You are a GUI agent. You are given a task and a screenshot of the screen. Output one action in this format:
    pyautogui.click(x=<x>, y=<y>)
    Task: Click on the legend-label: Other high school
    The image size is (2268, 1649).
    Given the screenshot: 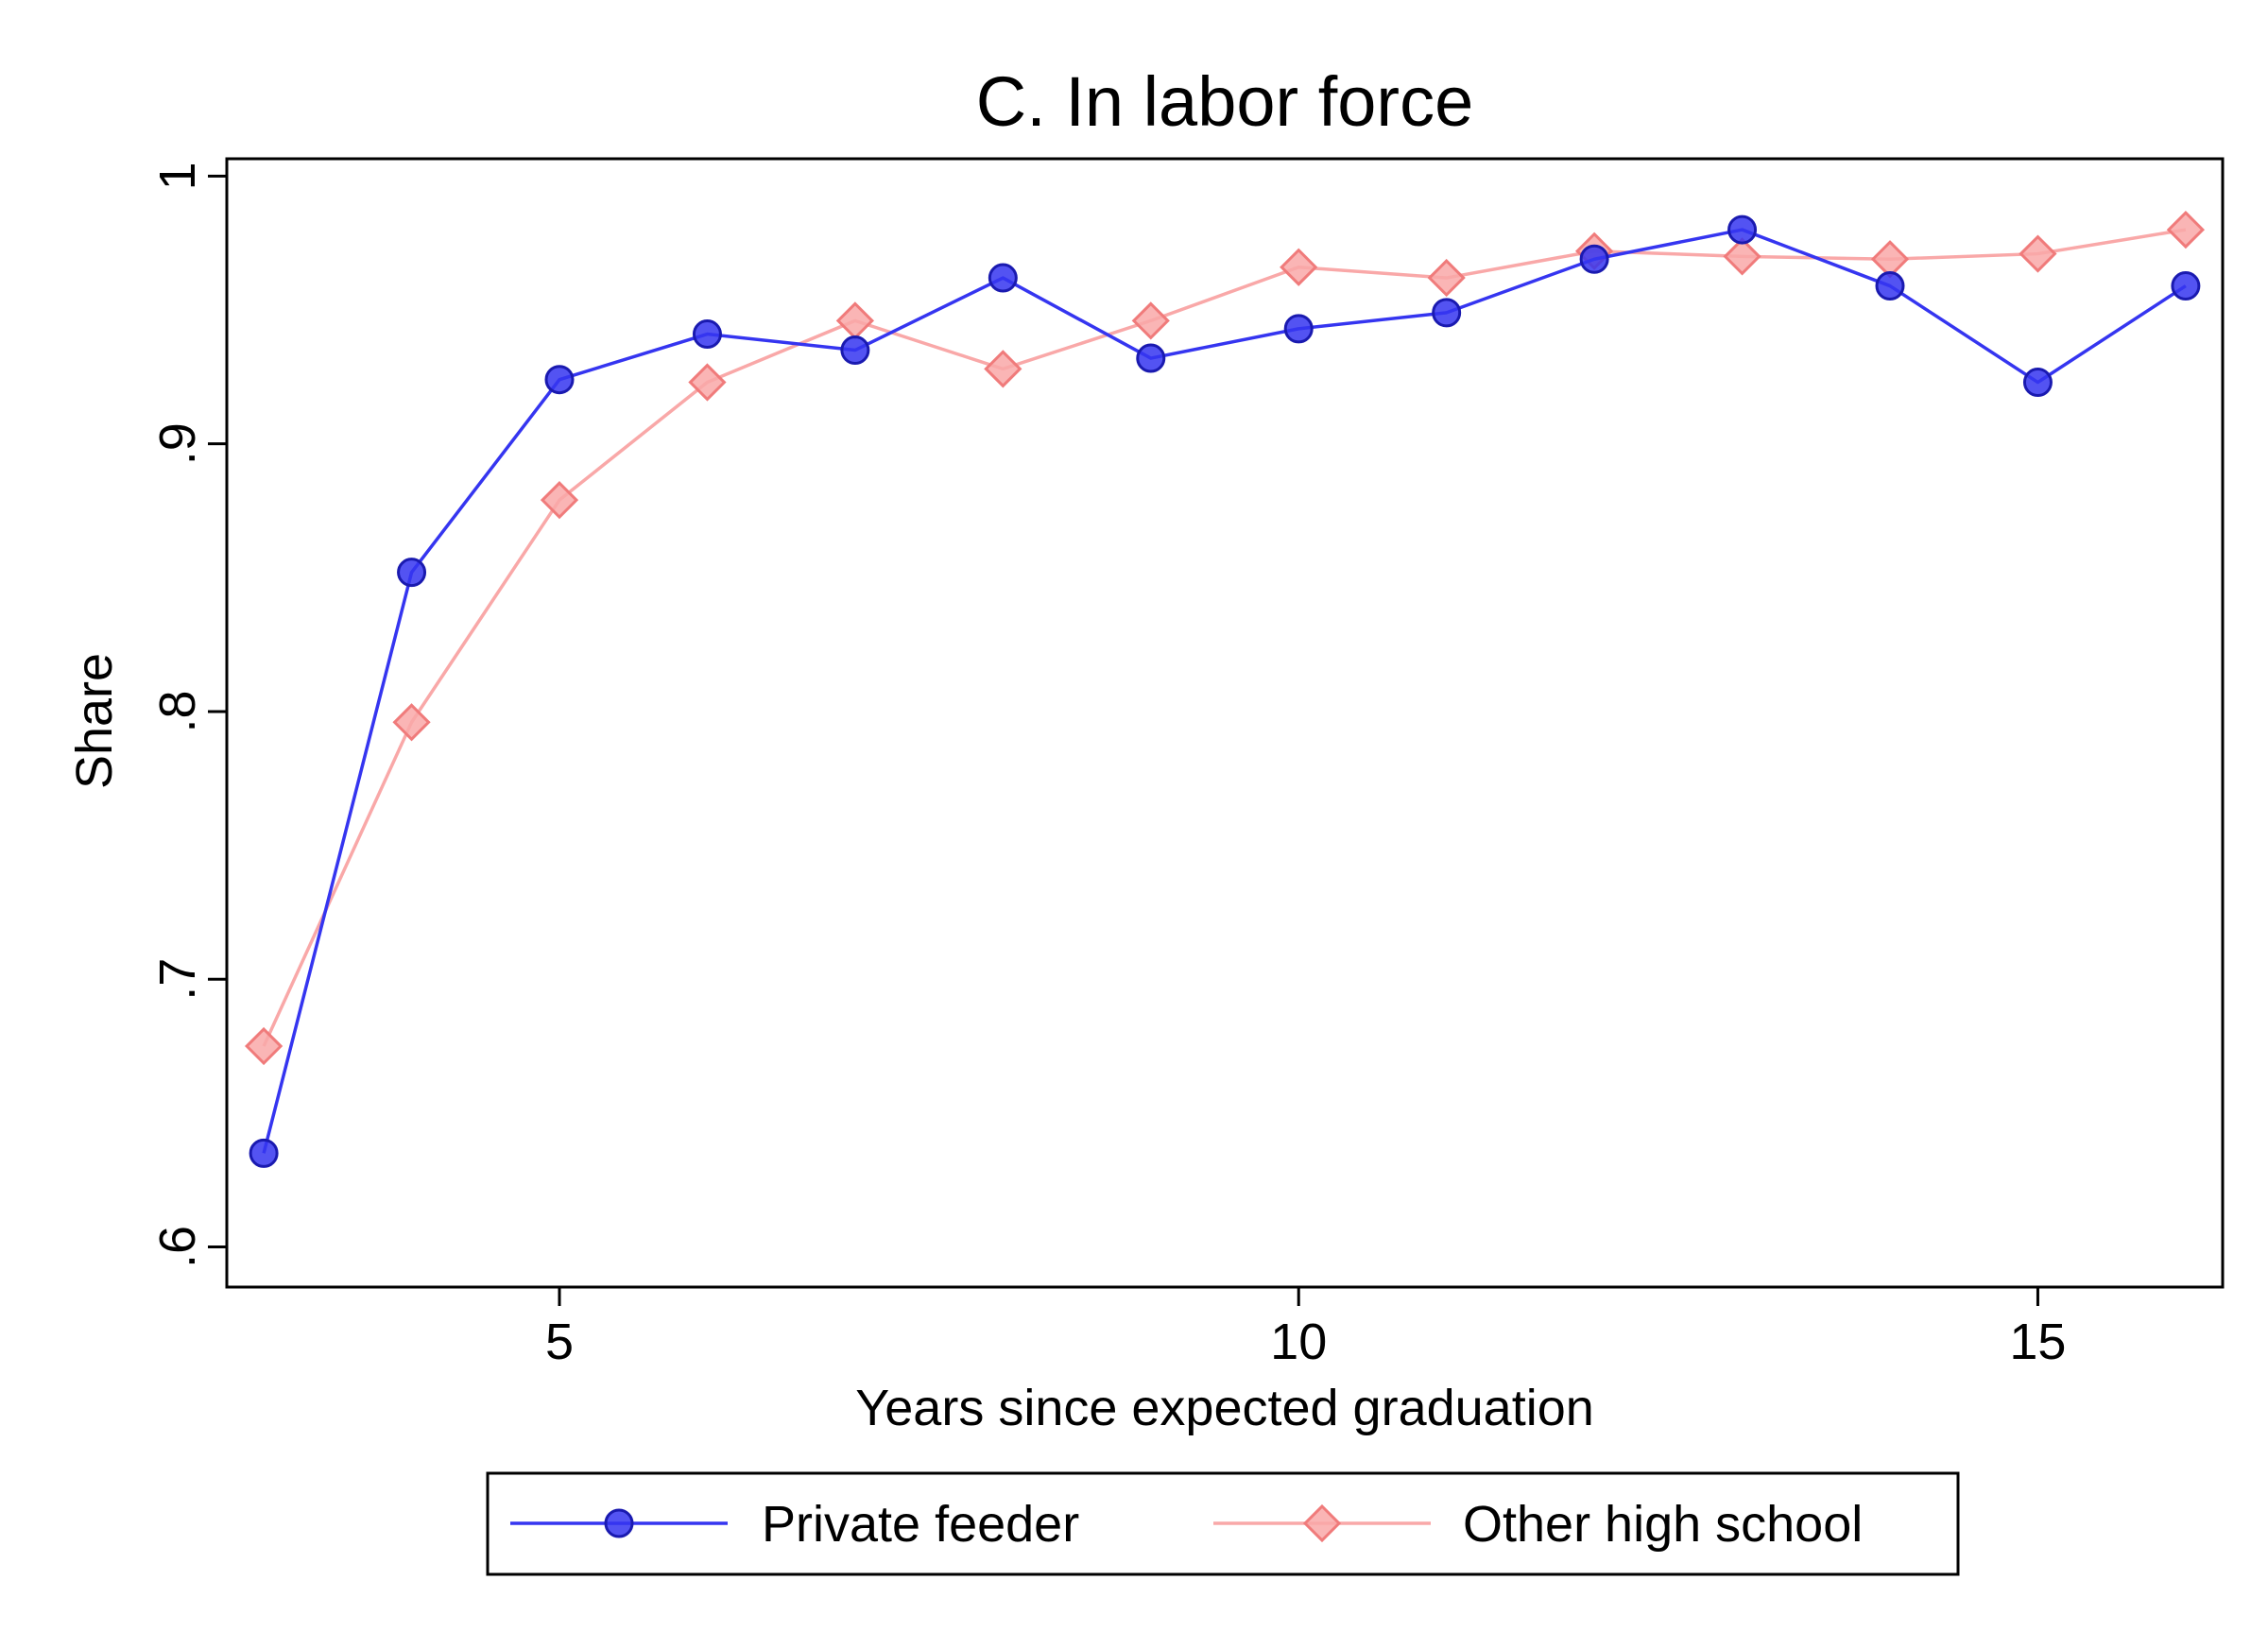 What is the action you would take?
    pyautogui.click(x=1663, y=1524)
    